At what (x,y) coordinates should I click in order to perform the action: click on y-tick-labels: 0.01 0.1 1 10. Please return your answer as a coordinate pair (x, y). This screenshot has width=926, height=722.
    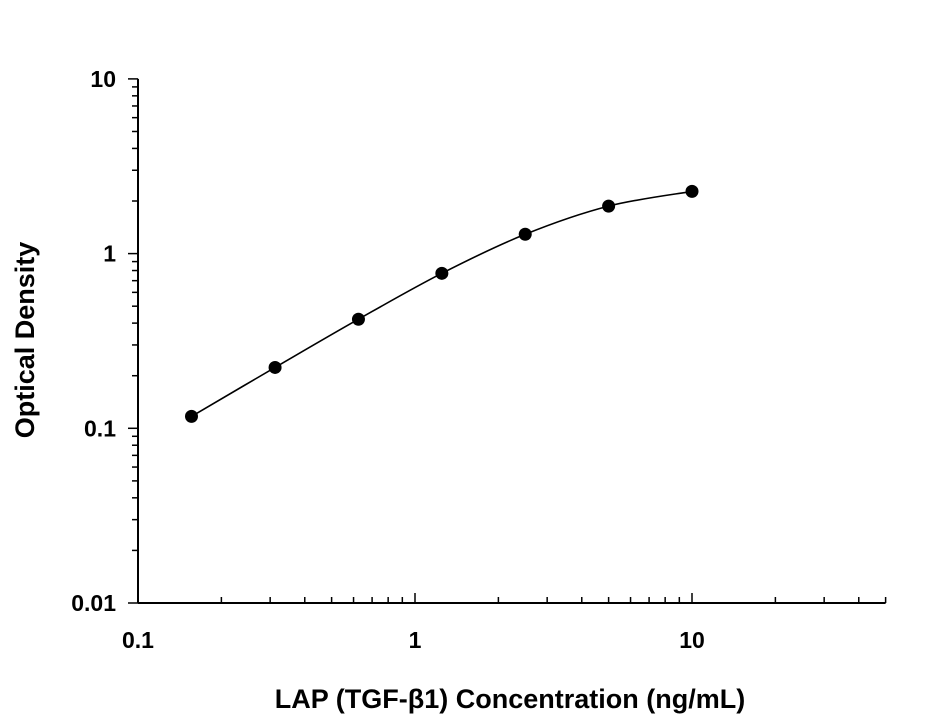
    Looking at the image, I should click on (93, 341).